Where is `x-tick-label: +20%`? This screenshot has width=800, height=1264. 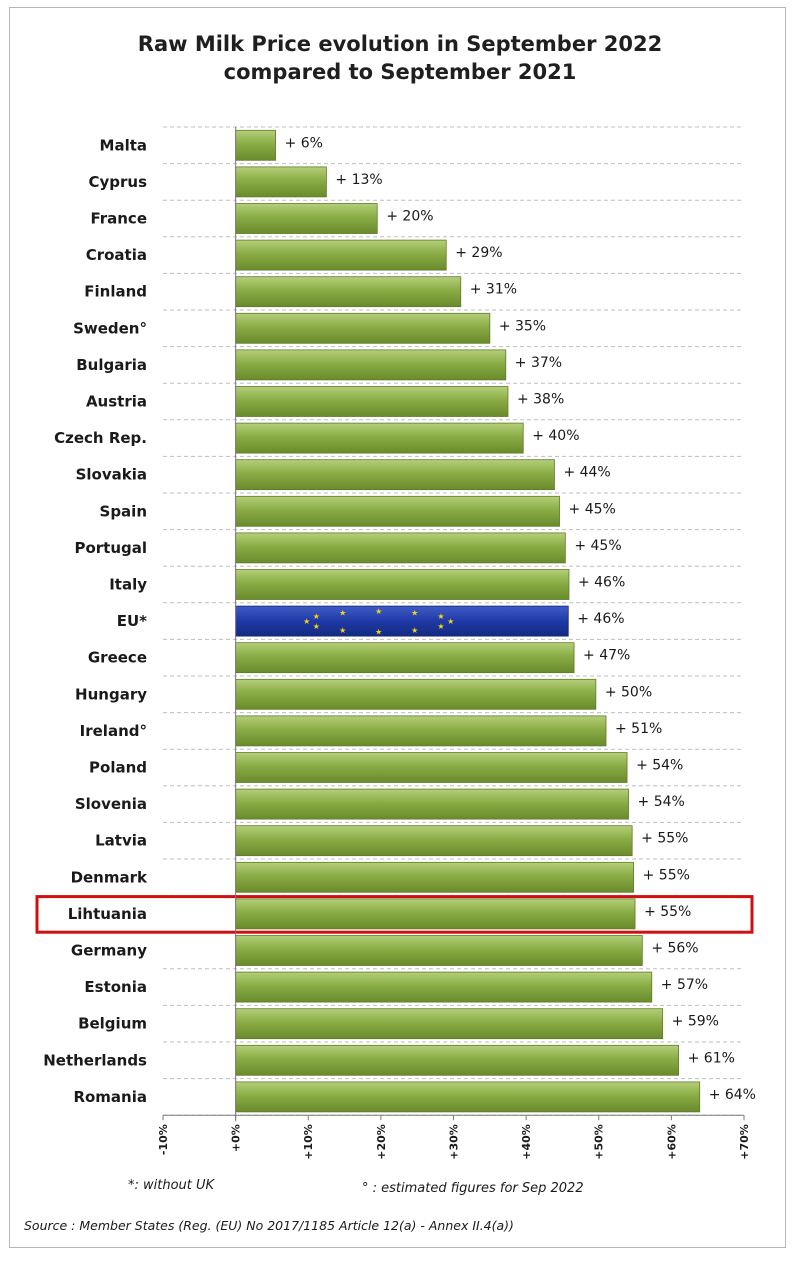
x-tick-label: +20% is located at coordinates (381, 1142).